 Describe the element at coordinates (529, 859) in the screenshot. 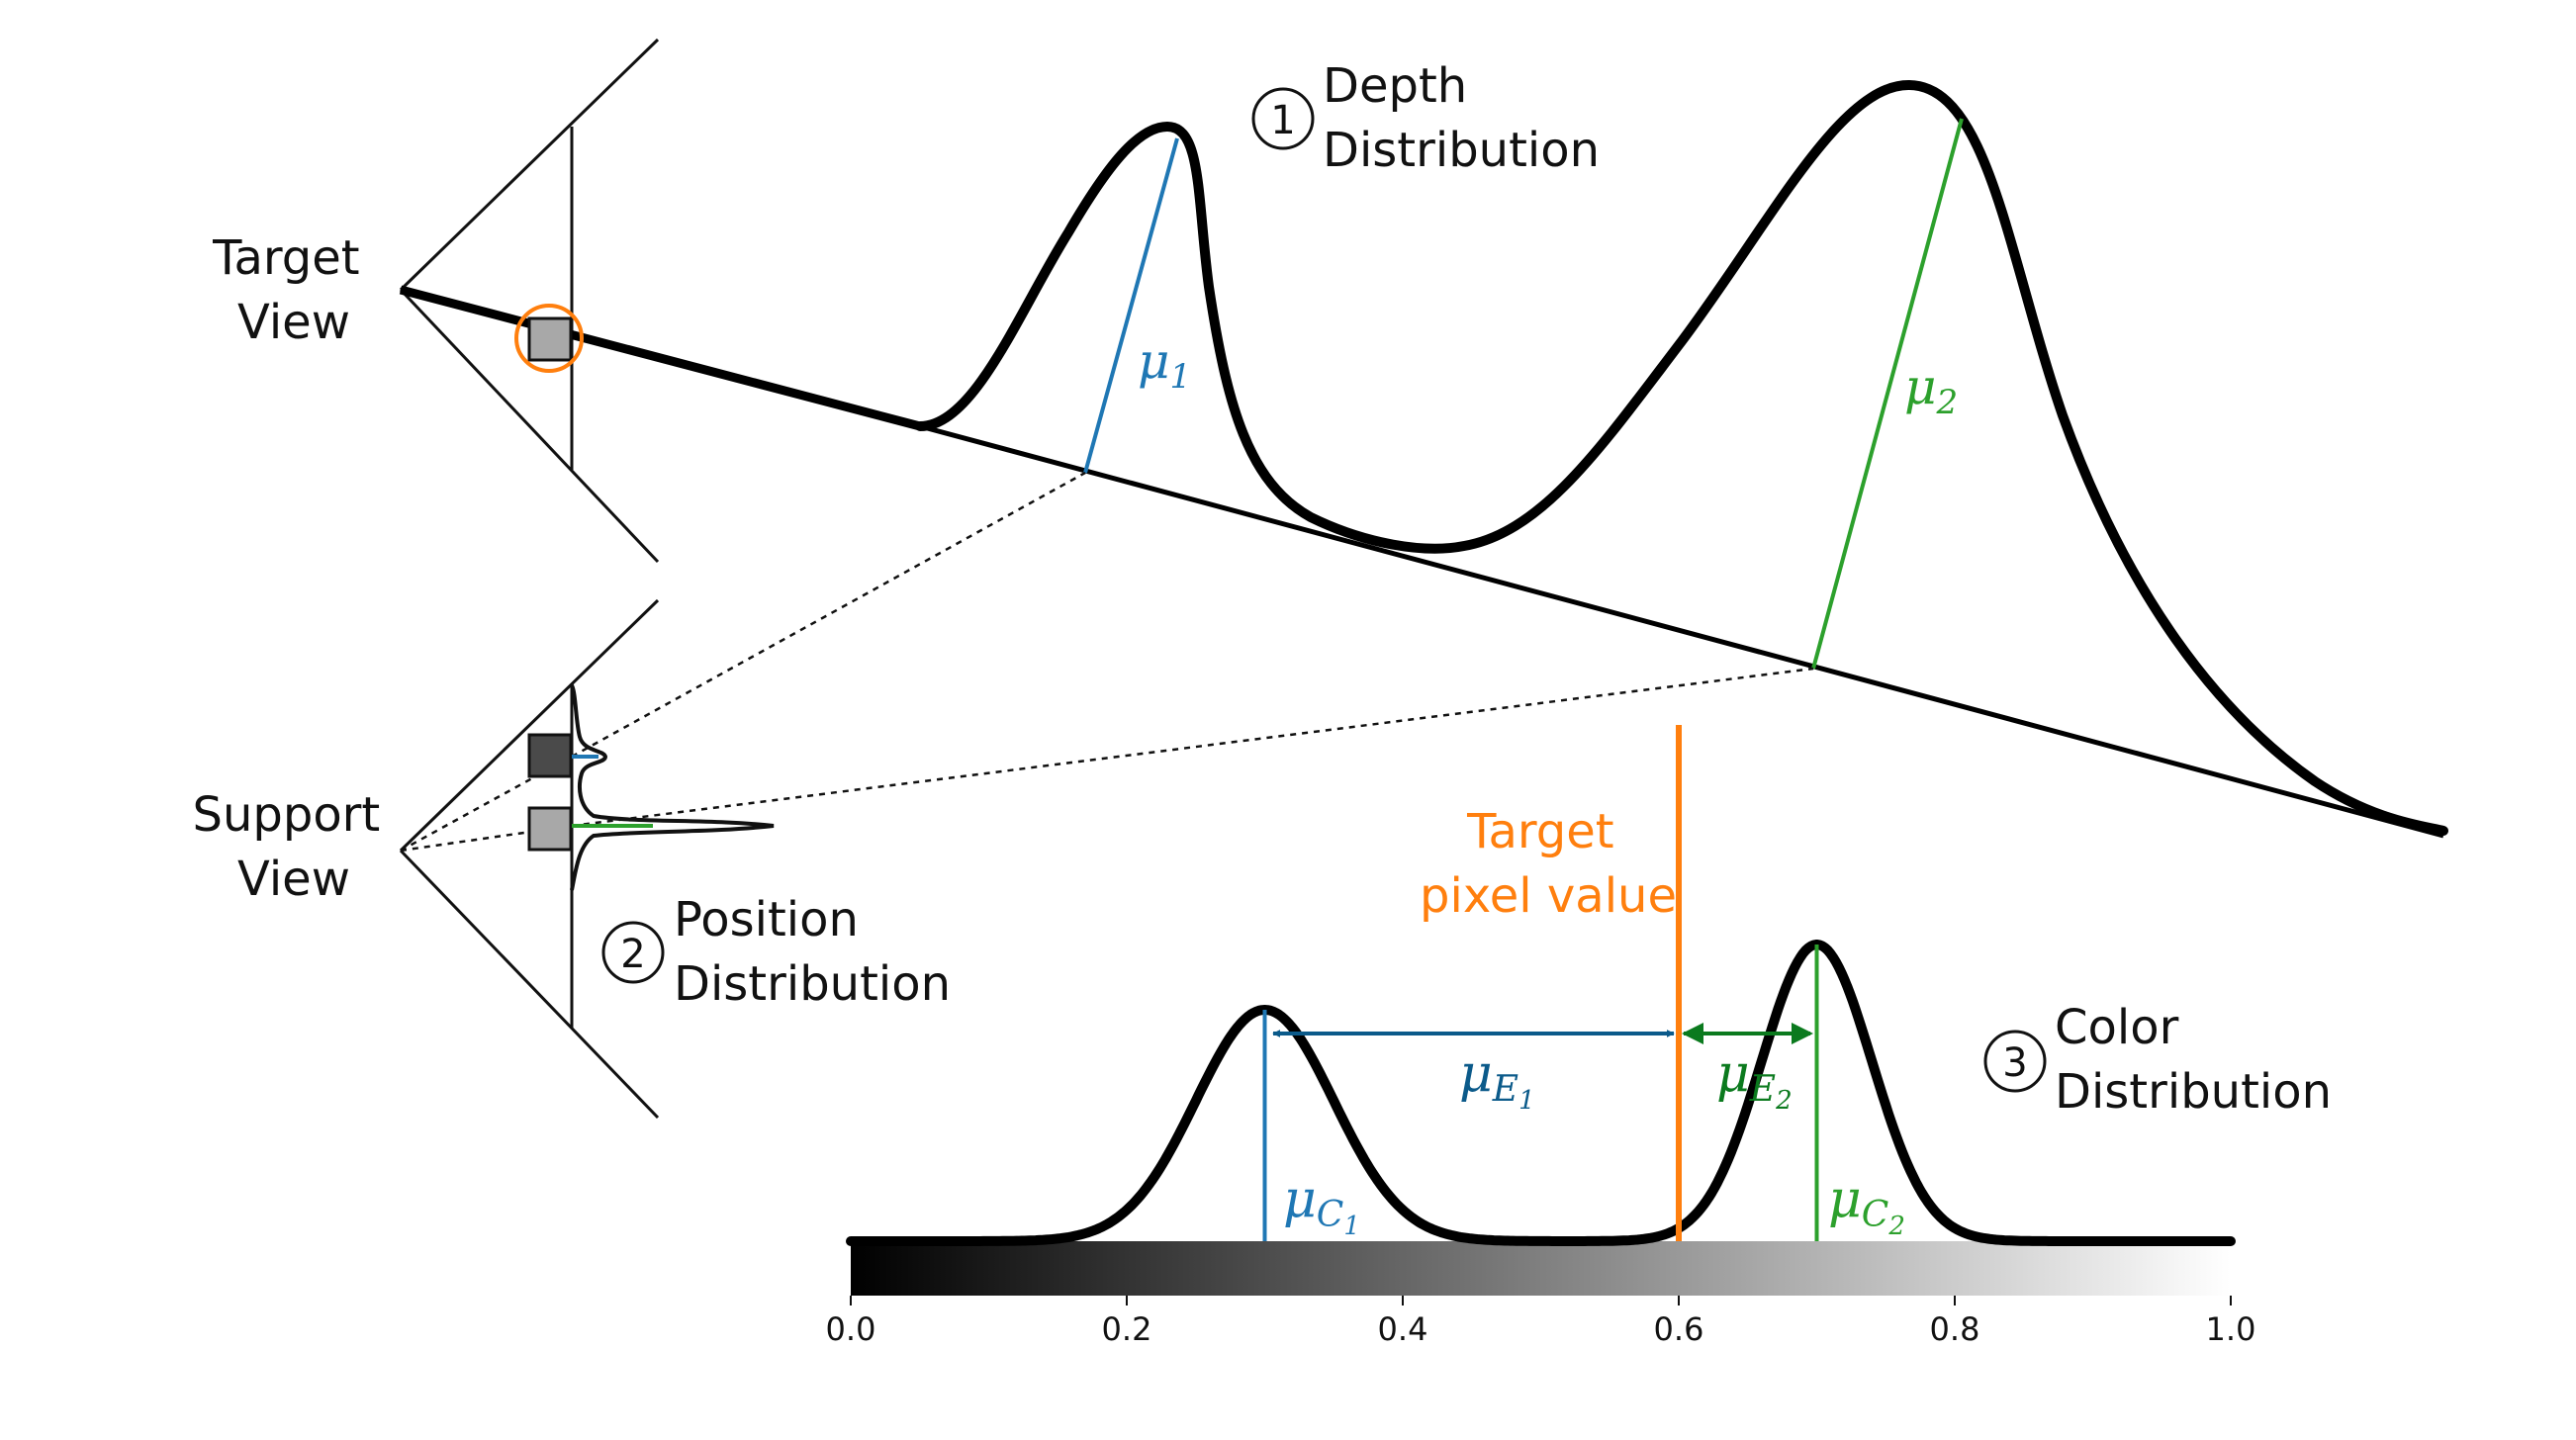

I see `support-camera` at that location.